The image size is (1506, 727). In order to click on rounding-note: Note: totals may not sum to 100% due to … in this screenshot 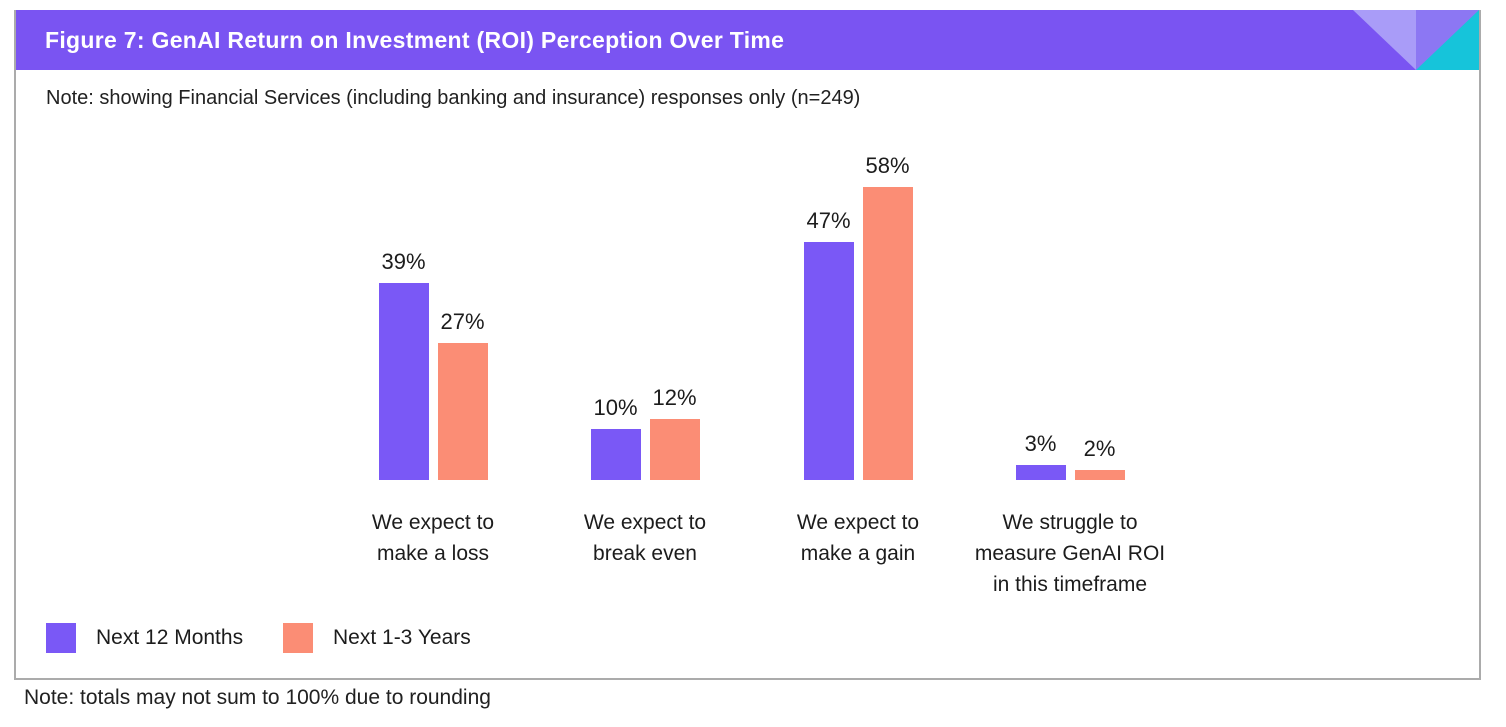, I will do `click(257, 697)`.